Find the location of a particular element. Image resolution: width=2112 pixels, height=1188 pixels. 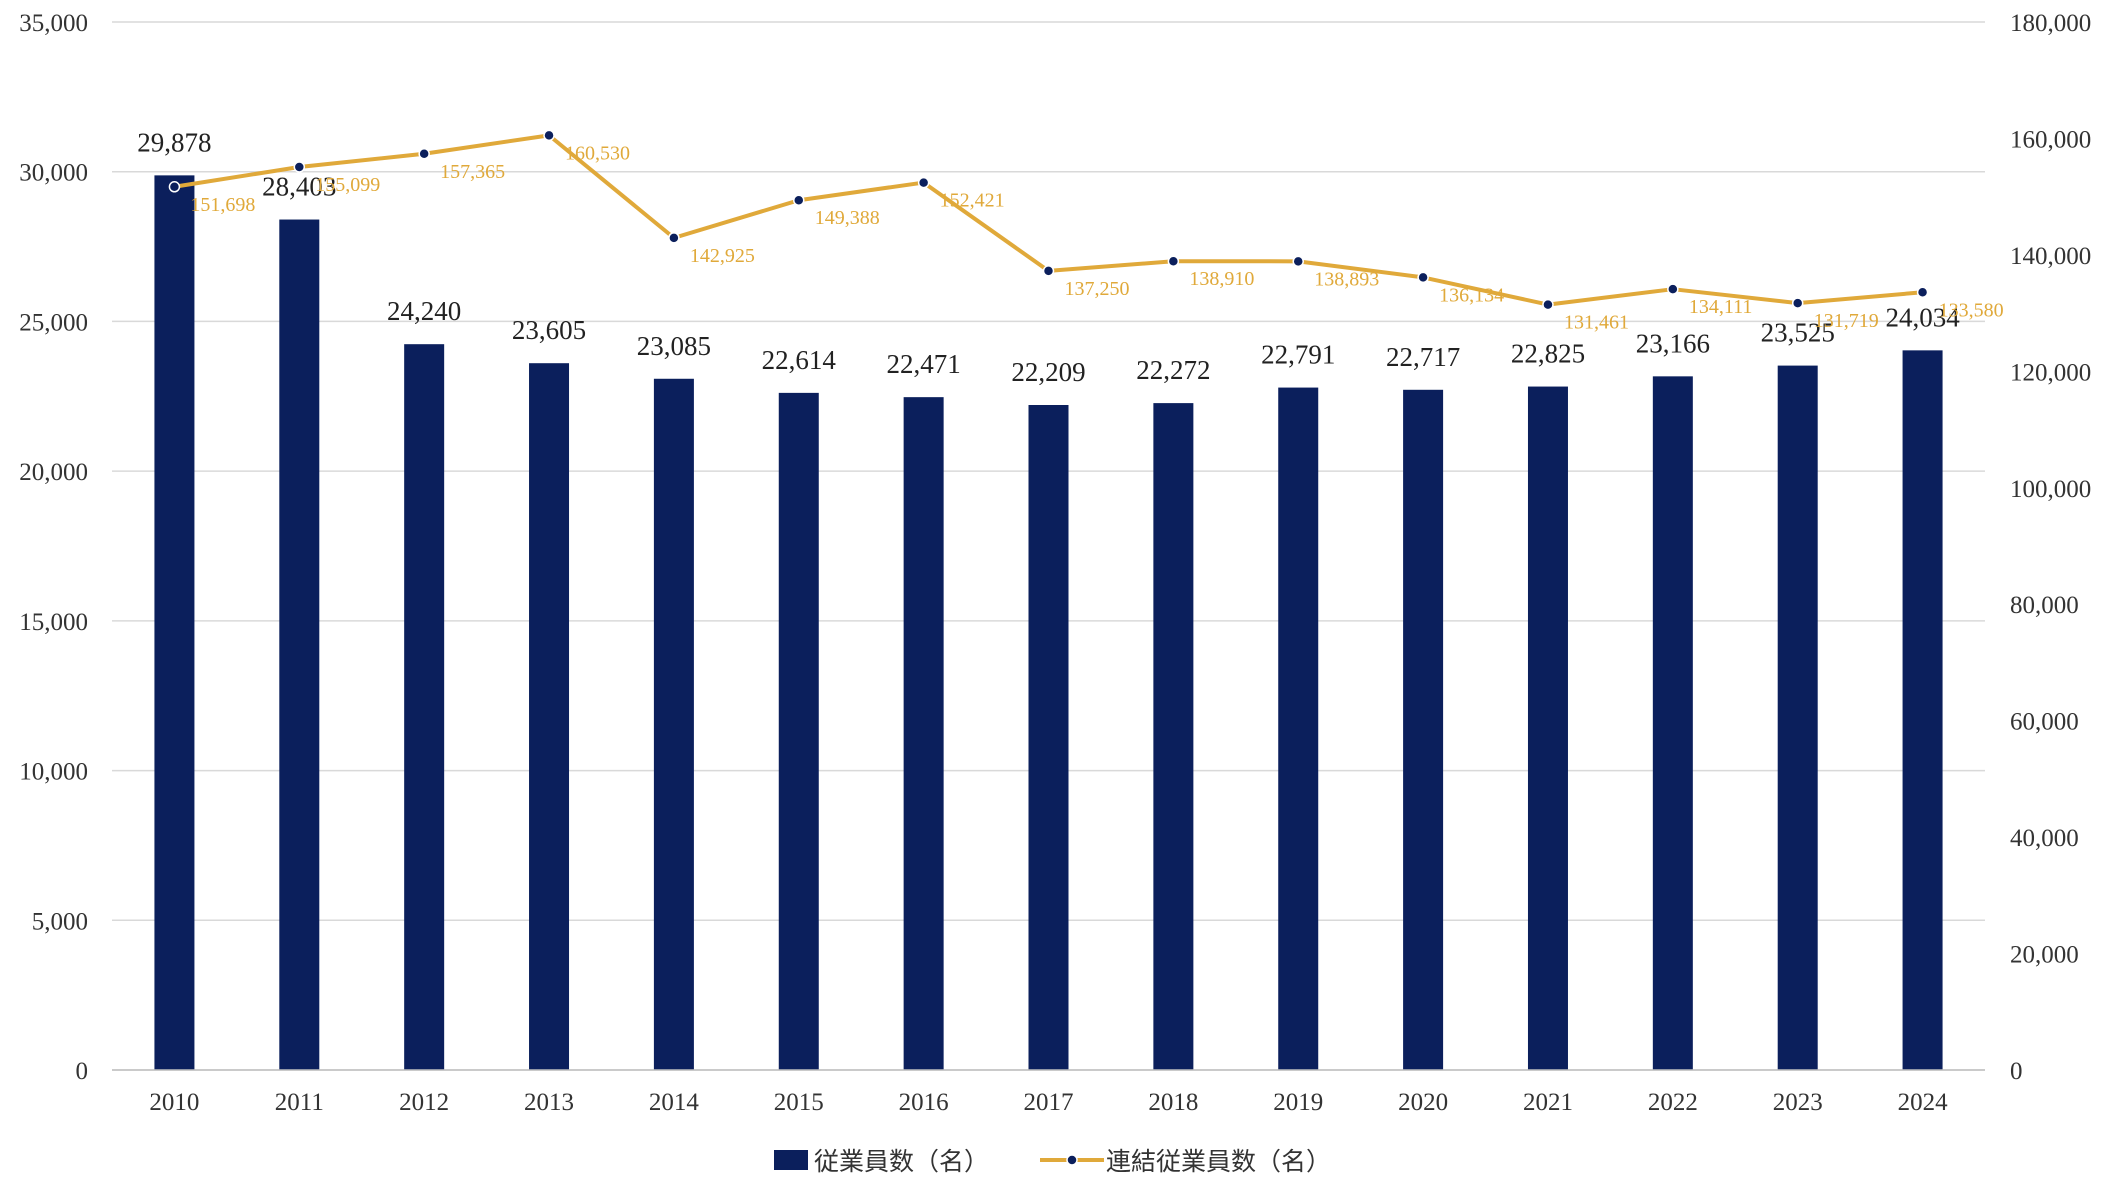

x-axis-tick-label: 2016 is located at coordinates (924, 1102).